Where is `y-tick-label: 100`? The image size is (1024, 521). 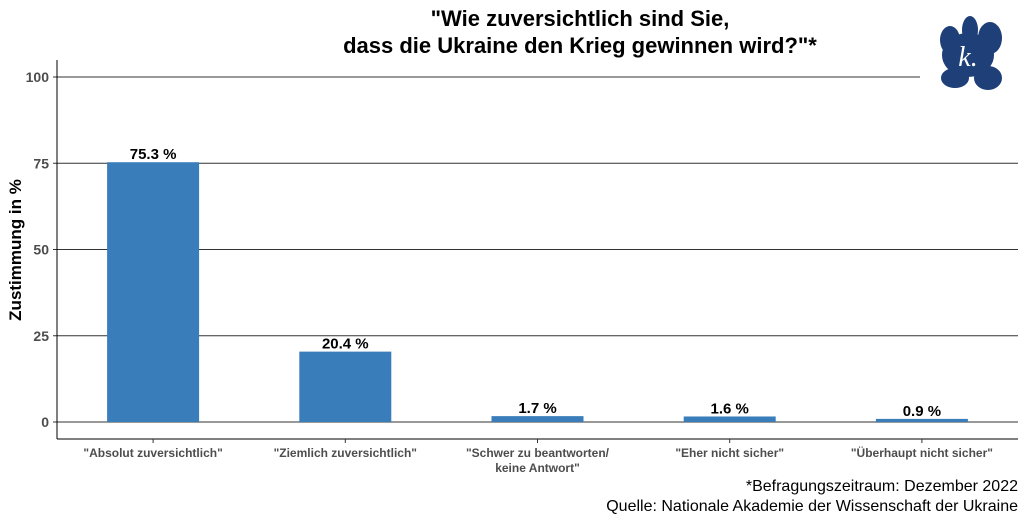
y-tick-label: 100 is located at coordinates (38, 77).